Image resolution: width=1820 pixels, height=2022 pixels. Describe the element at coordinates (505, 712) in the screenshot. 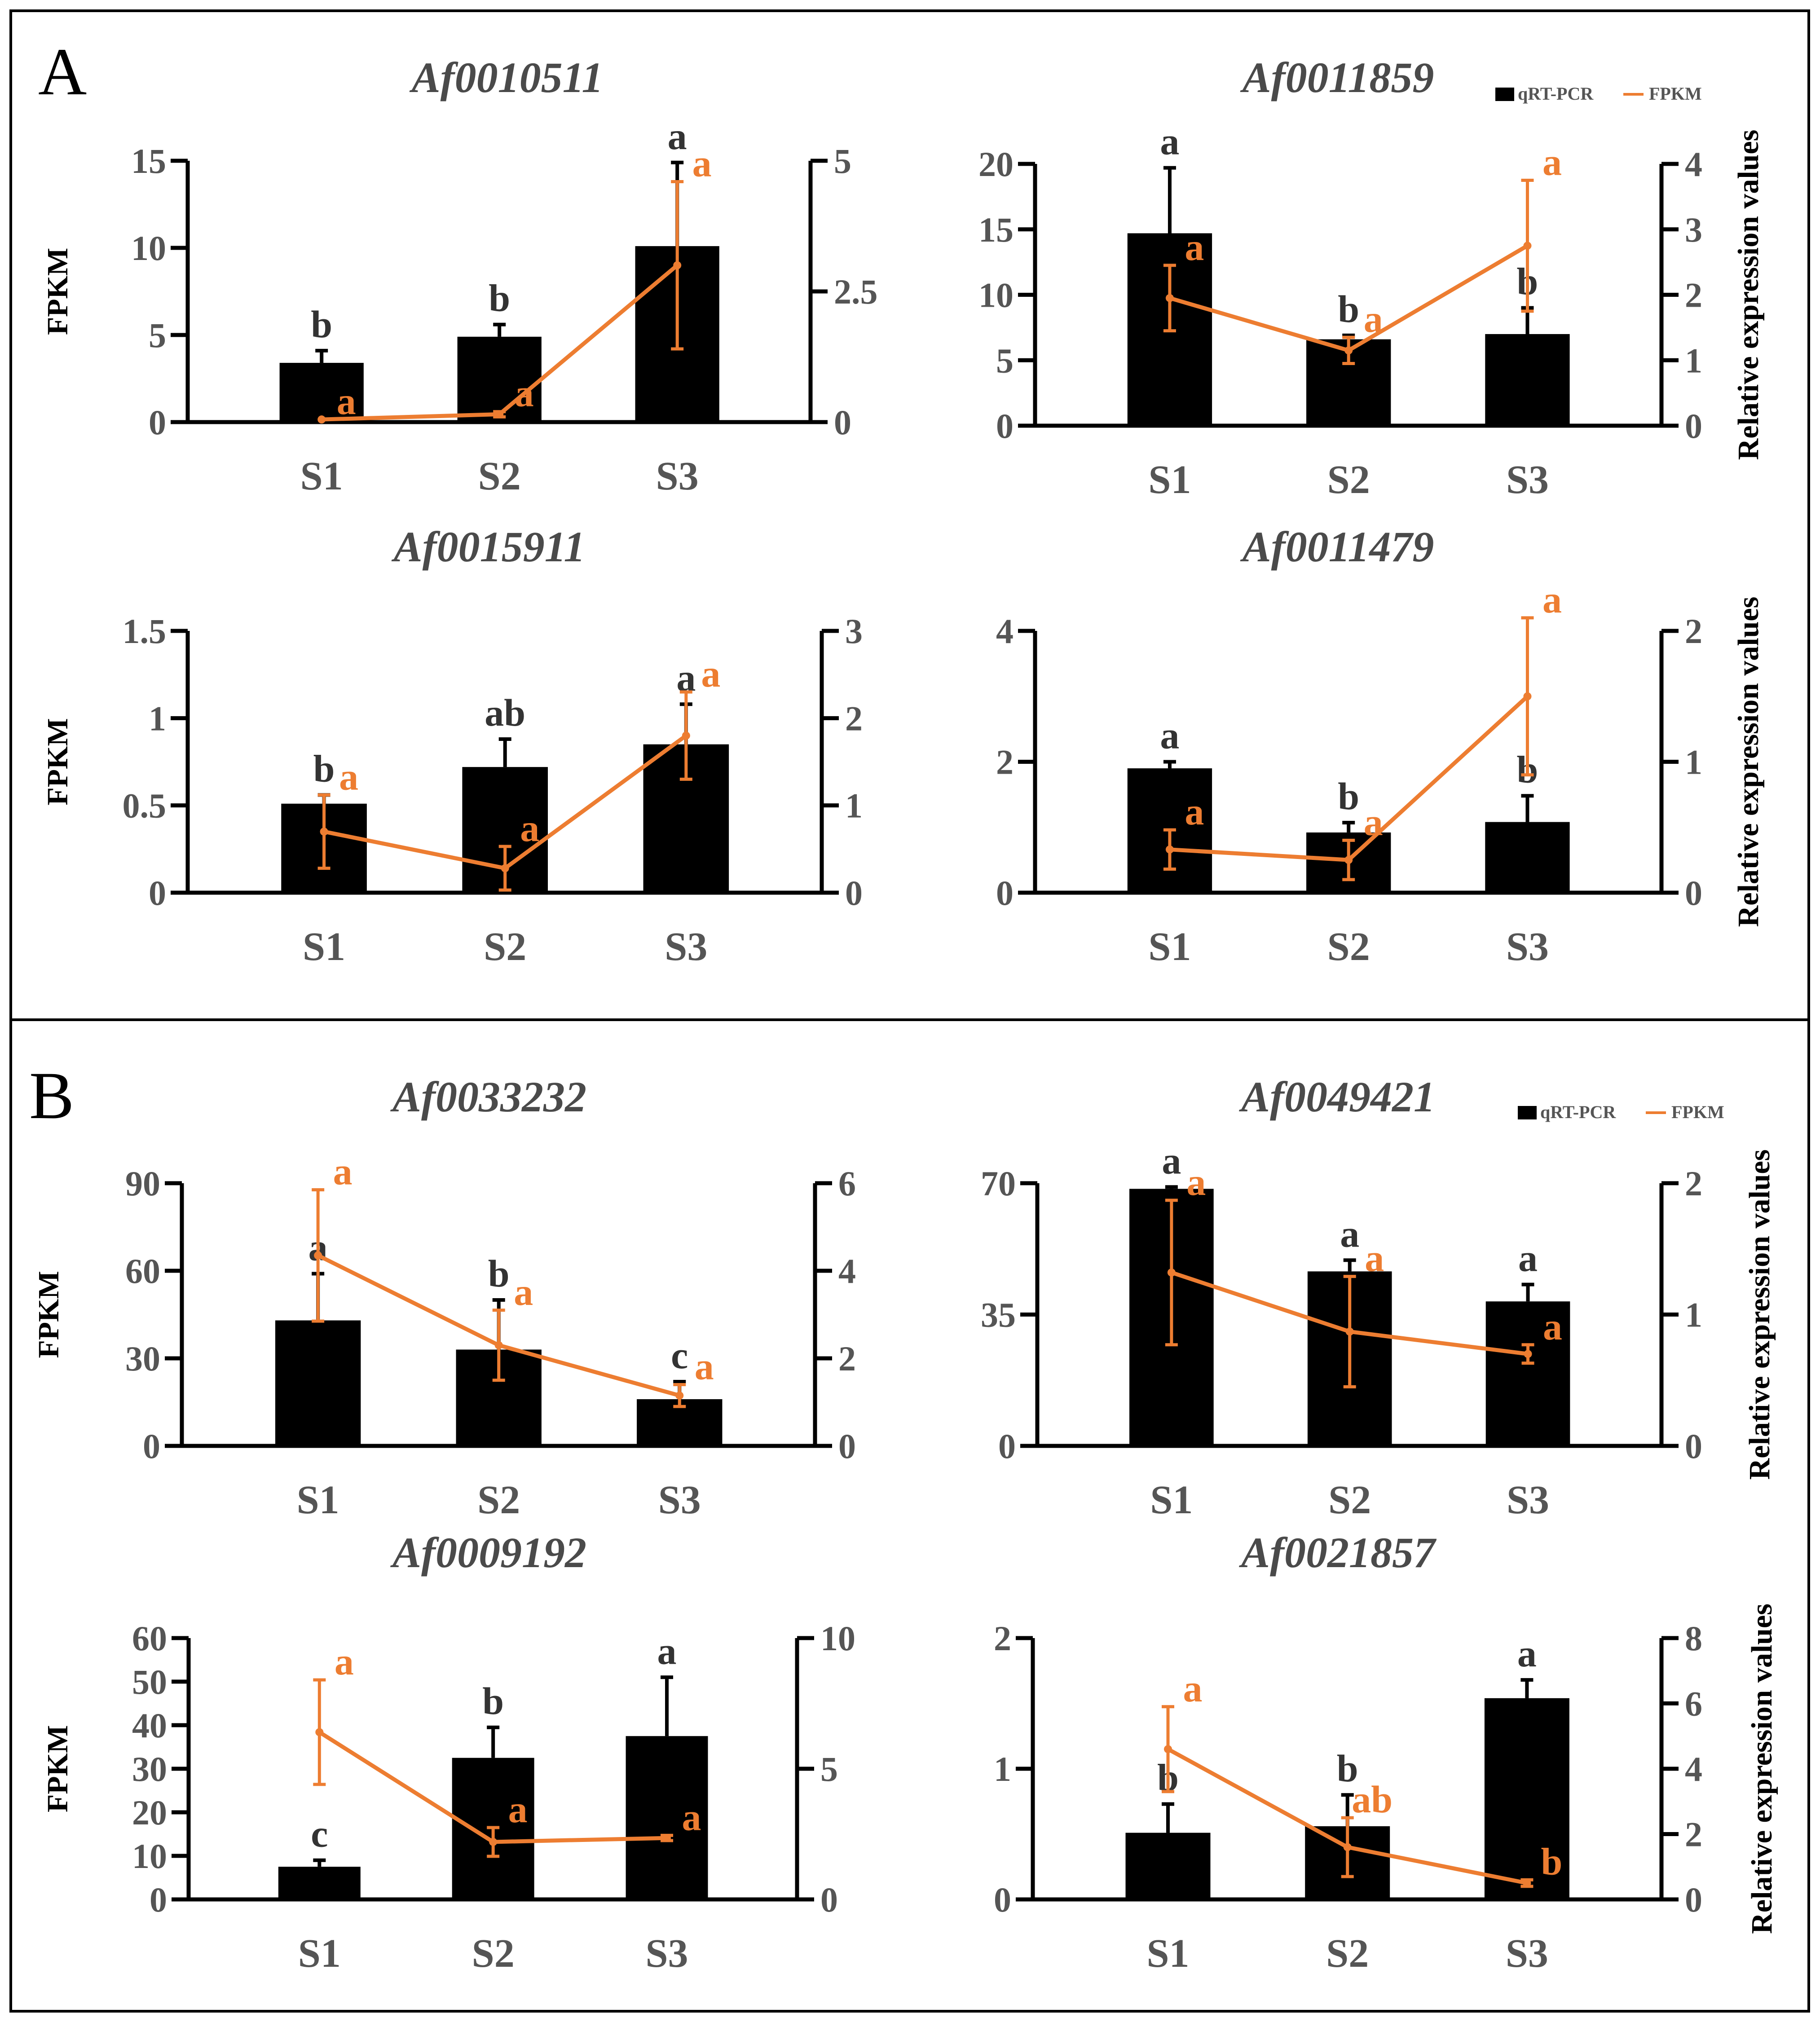

I see `bar-significance-label: ab` at that location.